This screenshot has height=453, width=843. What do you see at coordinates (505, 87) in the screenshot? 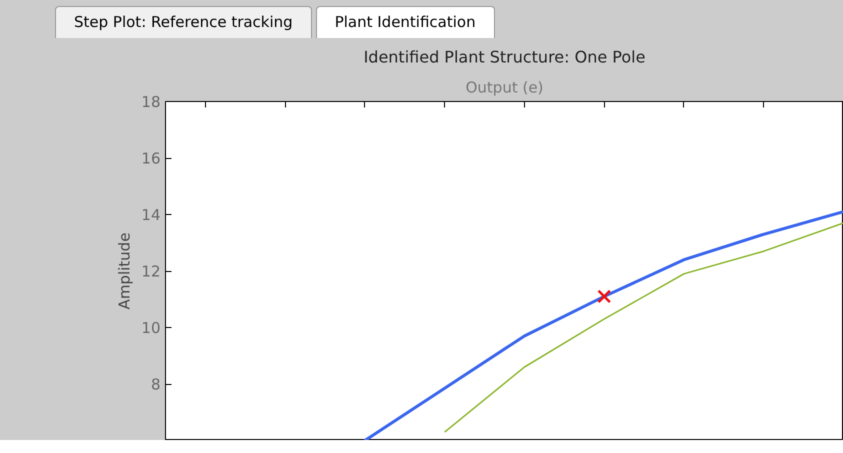
I see `chart-subtitle: Output (e)` at bounding box center [505, 87].